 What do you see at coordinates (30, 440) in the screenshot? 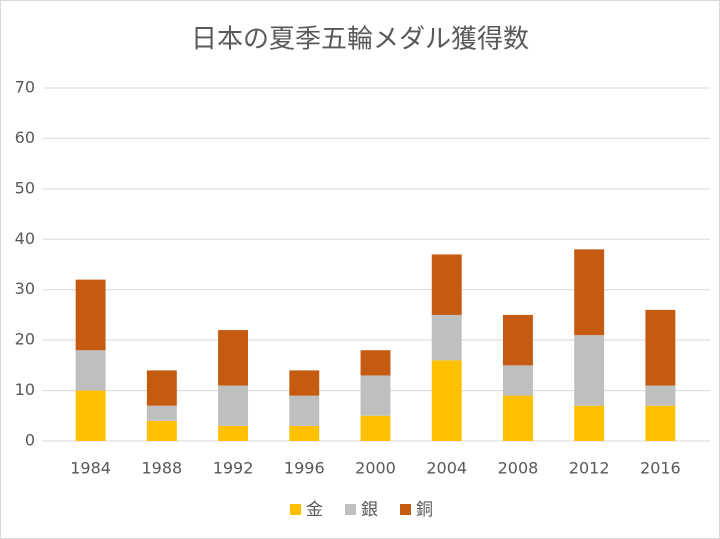
I see `y-tick-label: 0` at bounding box center [30, 440].